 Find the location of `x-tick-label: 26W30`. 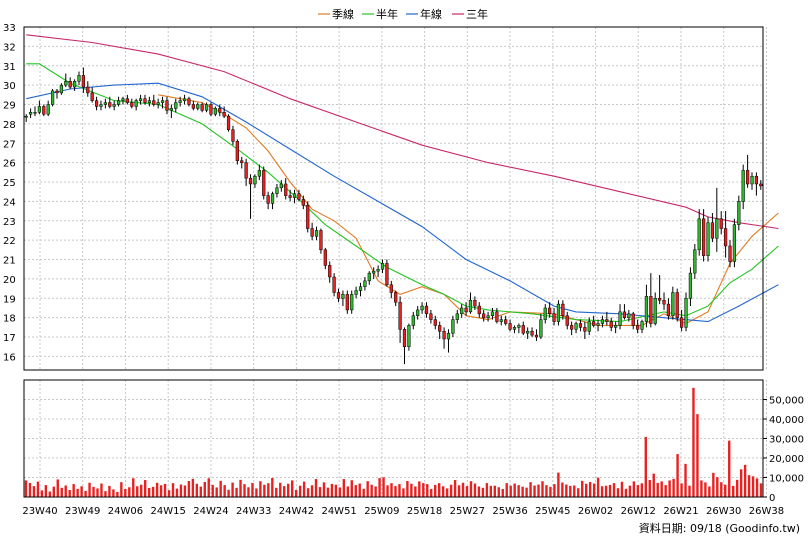

x-tick-label: 26W30 is located at coordinates (723, 511).